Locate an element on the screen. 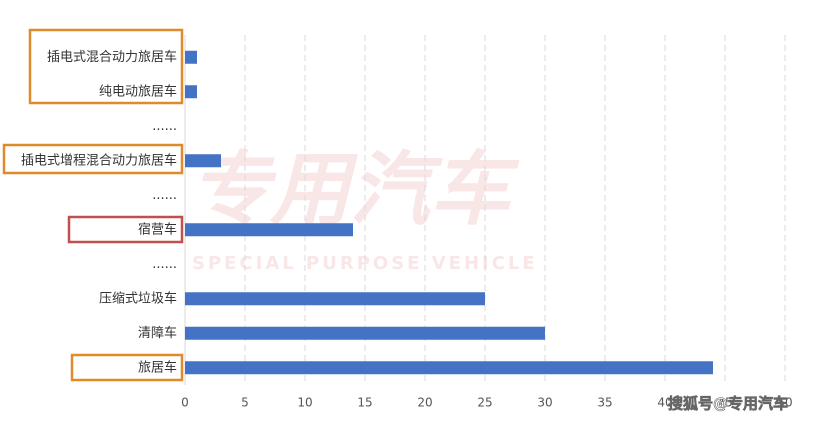 This screenshot has height=421, width=816. watermark: 专用汽车 is located at coordinates (355, 189).